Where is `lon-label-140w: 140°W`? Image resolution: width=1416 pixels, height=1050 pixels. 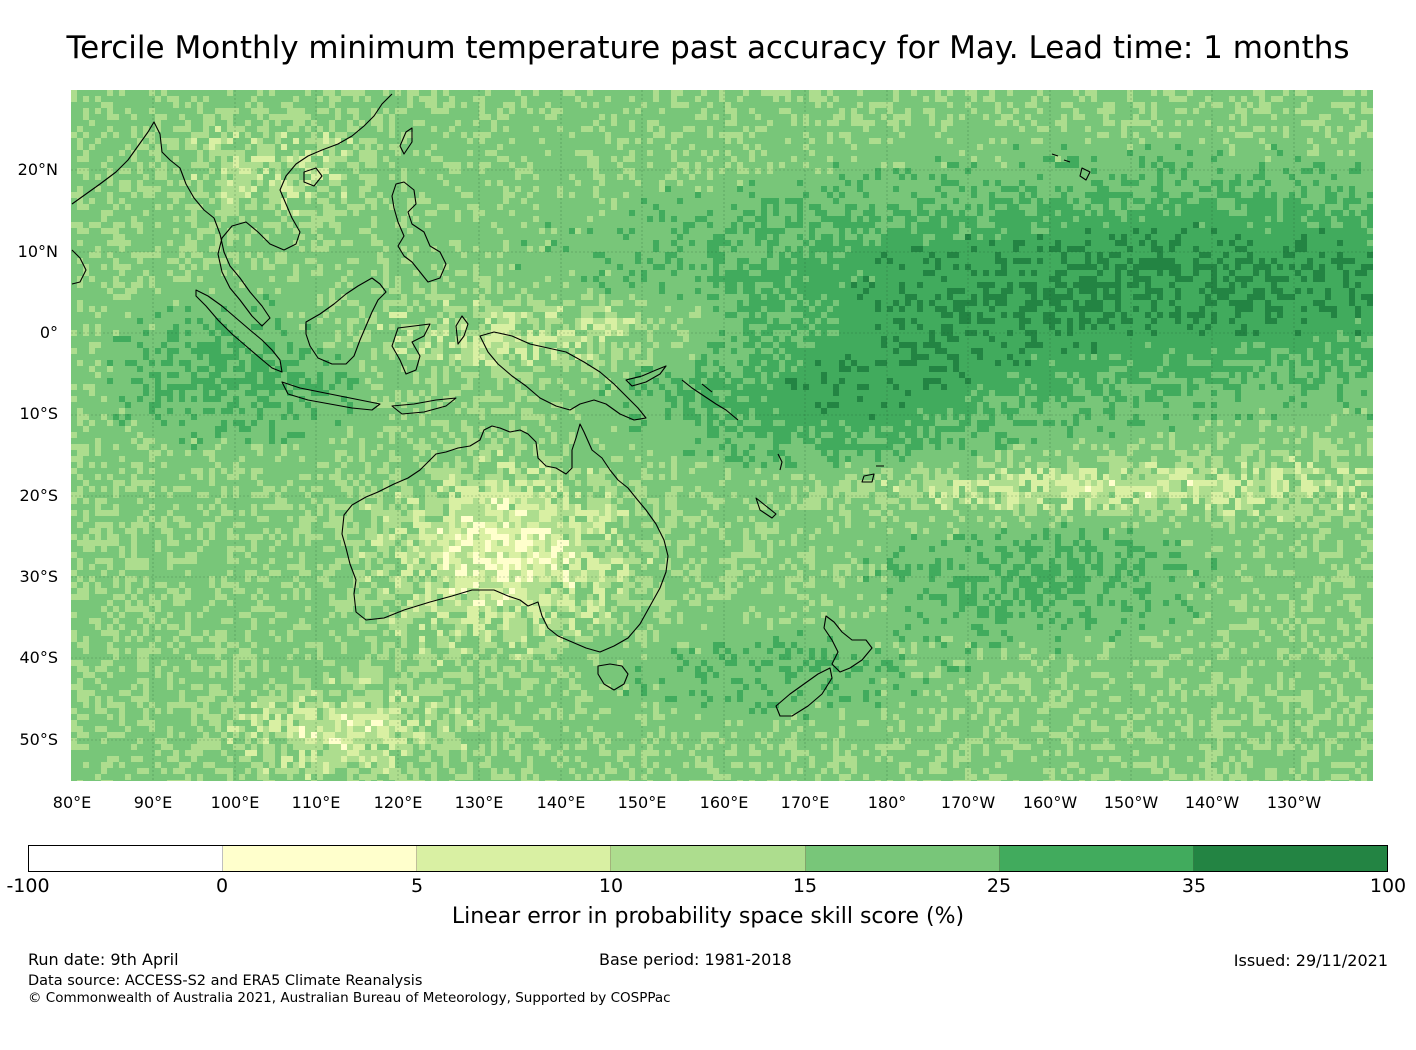
lon-label-140w: 140°W is located at coordinates (1212, 802).